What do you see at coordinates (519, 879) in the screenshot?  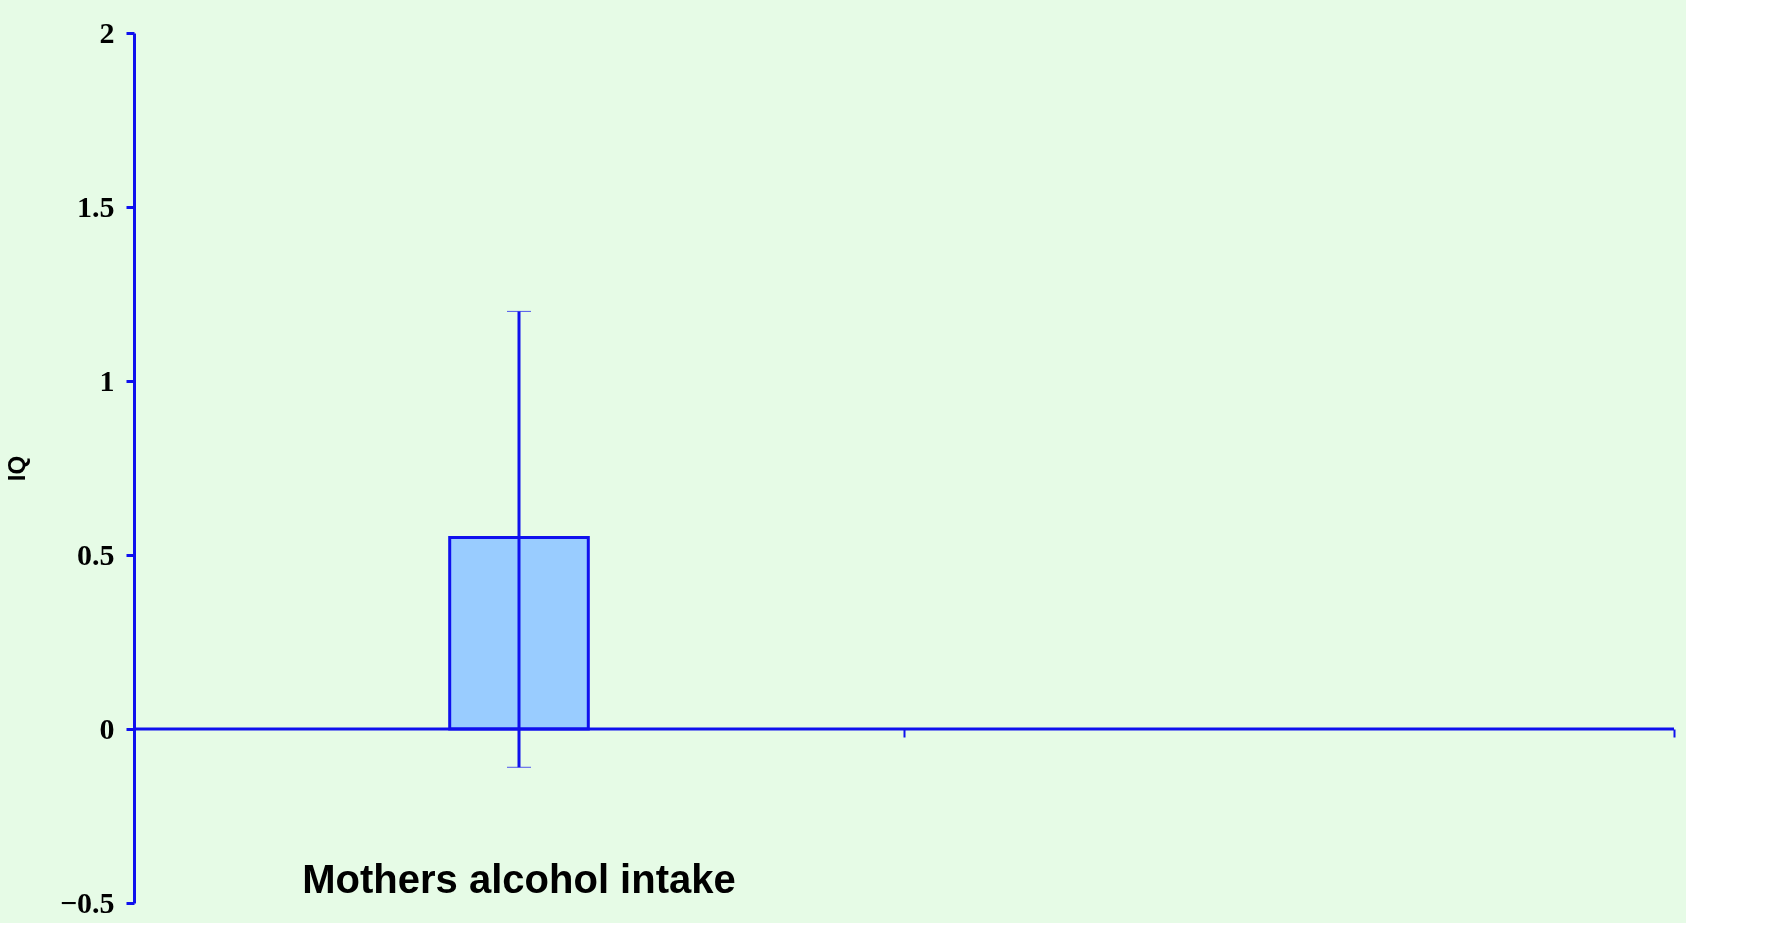 I see `x-tick-label: Mothers alcohol intake` at bounding box center [519, 879].